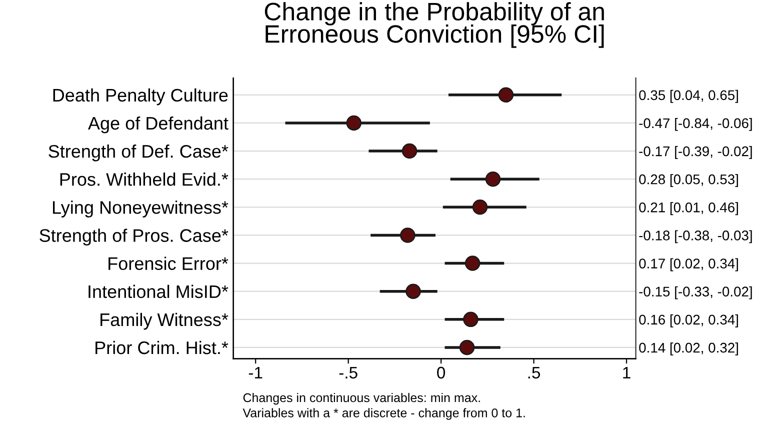 This screenshot has width=783, height=422. Describe the element at coordinates (144, 179) in the screenshot. I see `y-tick-label: Pros. Withheld Evid.*` at that location.